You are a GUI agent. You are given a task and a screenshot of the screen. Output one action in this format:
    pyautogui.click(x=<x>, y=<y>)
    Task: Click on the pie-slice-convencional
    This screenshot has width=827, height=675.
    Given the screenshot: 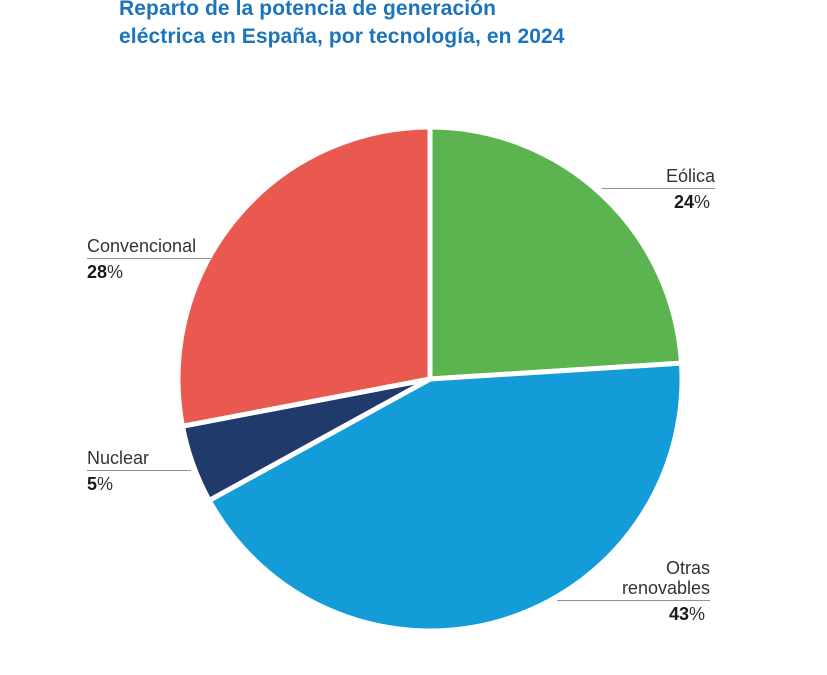 What is the action you would take?
    pyautogui.click(x=304, y=277)
    